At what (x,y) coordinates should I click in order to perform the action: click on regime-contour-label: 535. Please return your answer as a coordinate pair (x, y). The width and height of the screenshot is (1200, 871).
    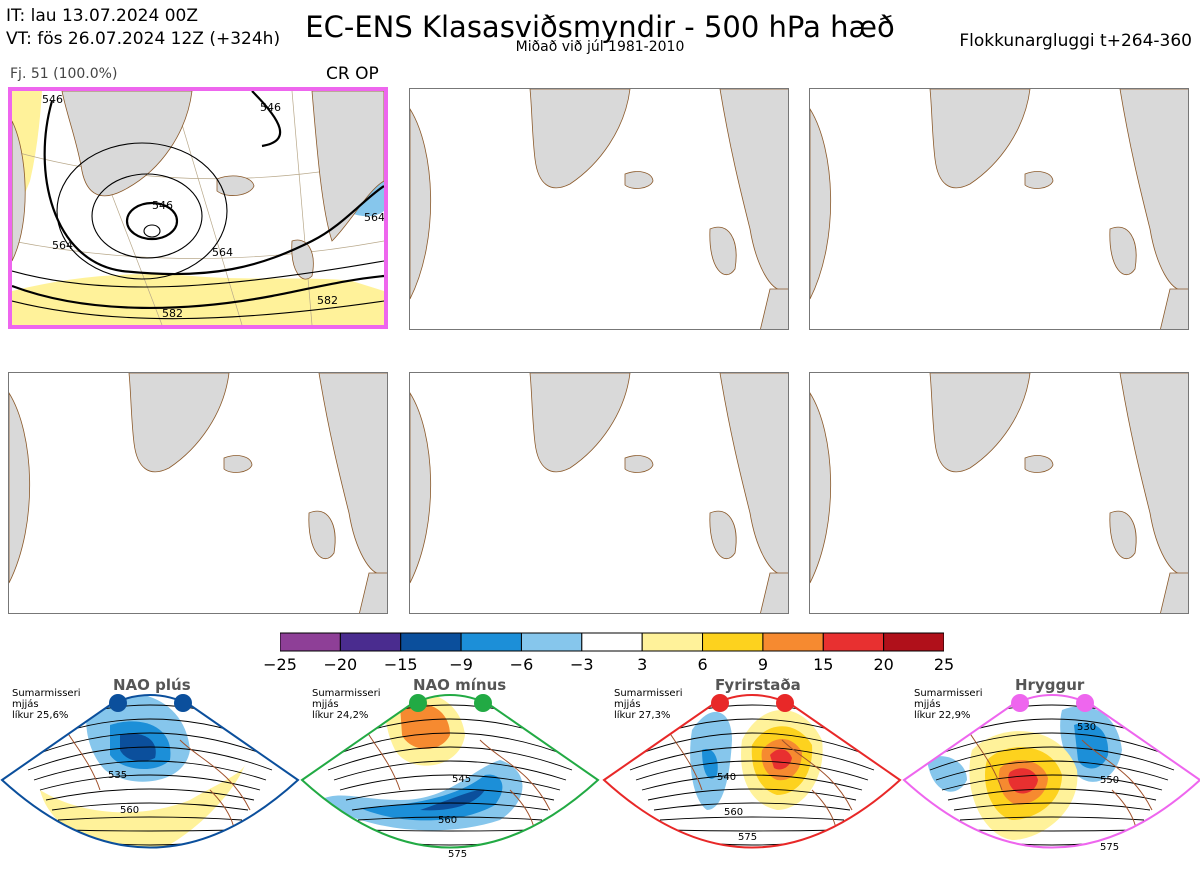
    Looking at the image, I should click on (117, 775).